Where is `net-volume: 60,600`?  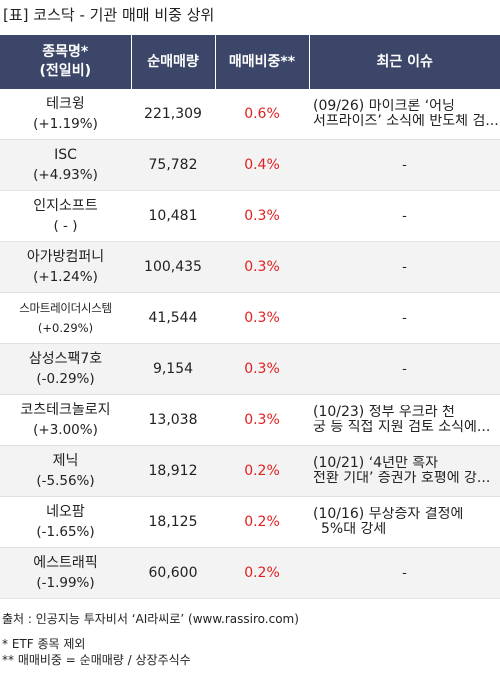 net-volume: 60,600 is located at coordinates (173, 573).